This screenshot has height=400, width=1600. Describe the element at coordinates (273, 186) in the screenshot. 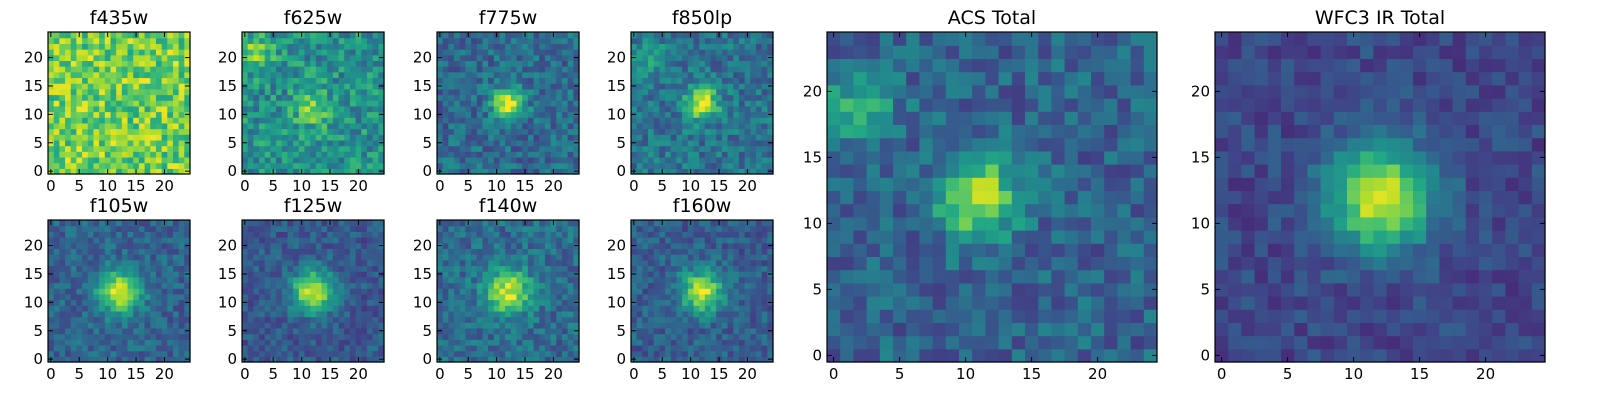

I see `x-tick-label: 5` at that location.